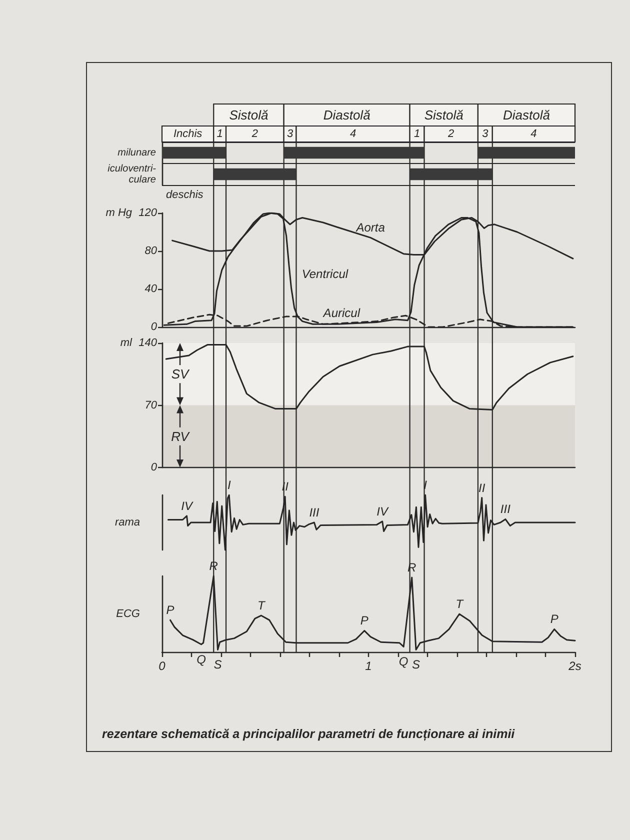 This screenshot has height=840, width=630. What do you see at coordinates (137, 152) in the screenshot?
I see `y-tick-label: milunare` at bounding box center [137, 152].